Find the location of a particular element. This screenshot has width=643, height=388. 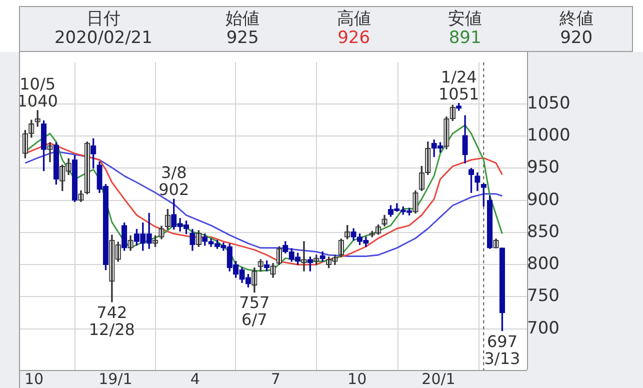

y-tick-label: 800 is located at coordinates (543, 264).